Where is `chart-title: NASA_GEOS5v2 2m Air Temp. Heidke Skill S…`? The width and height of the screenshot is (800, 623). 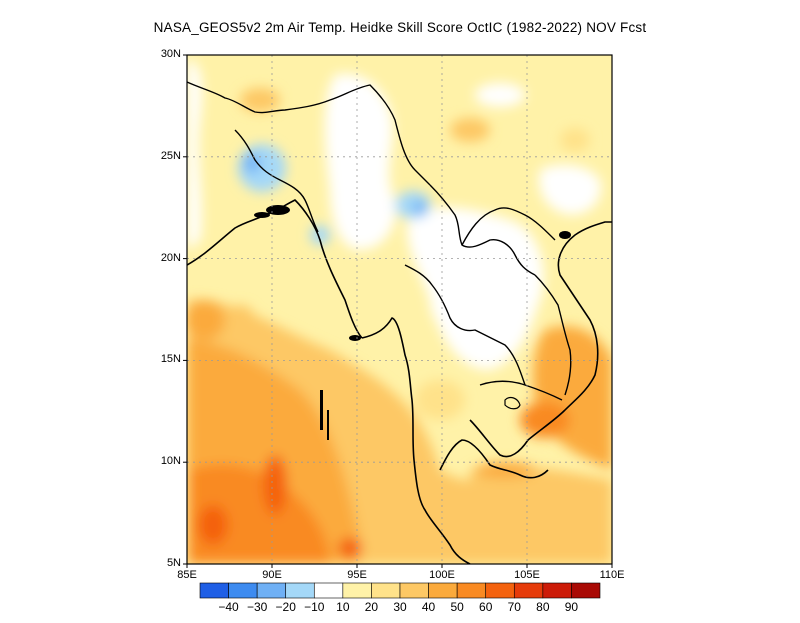
chart-title: NASA_GEOS5v2 2m Air Temp. Heidke Skill S… is located at coordinates (400, 27).